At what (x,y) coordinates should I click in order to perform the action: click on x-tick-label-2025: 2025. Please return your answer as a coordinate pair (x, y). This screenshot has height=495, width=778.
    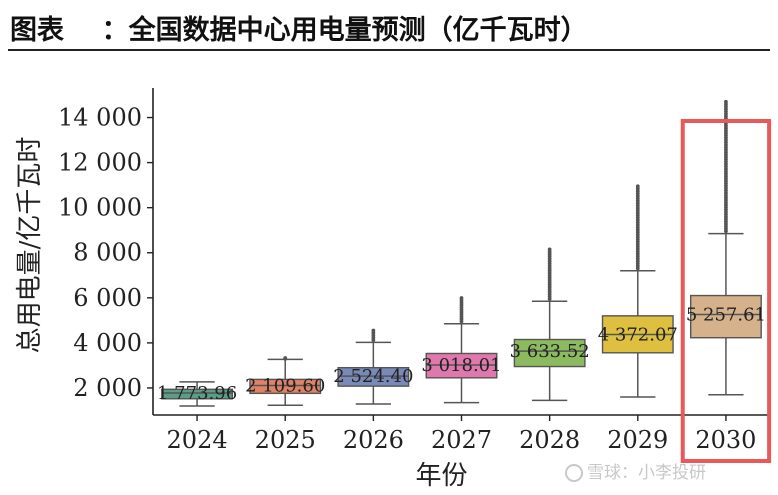
    Looking at the image, I should click on (285, 440).